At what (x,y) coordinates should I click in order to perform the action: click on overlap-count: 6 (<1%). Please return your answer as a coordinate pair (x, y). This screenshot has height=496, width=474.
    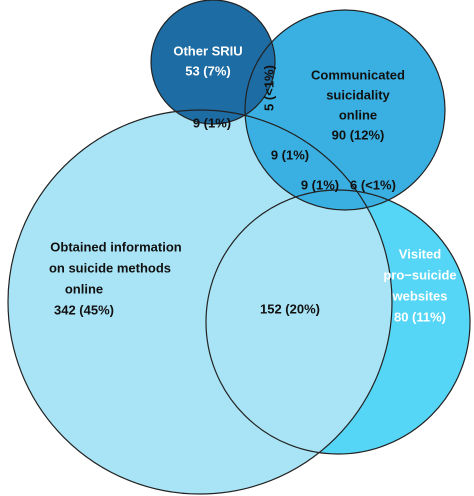
    Looking at the image, I should click on (373, 184).